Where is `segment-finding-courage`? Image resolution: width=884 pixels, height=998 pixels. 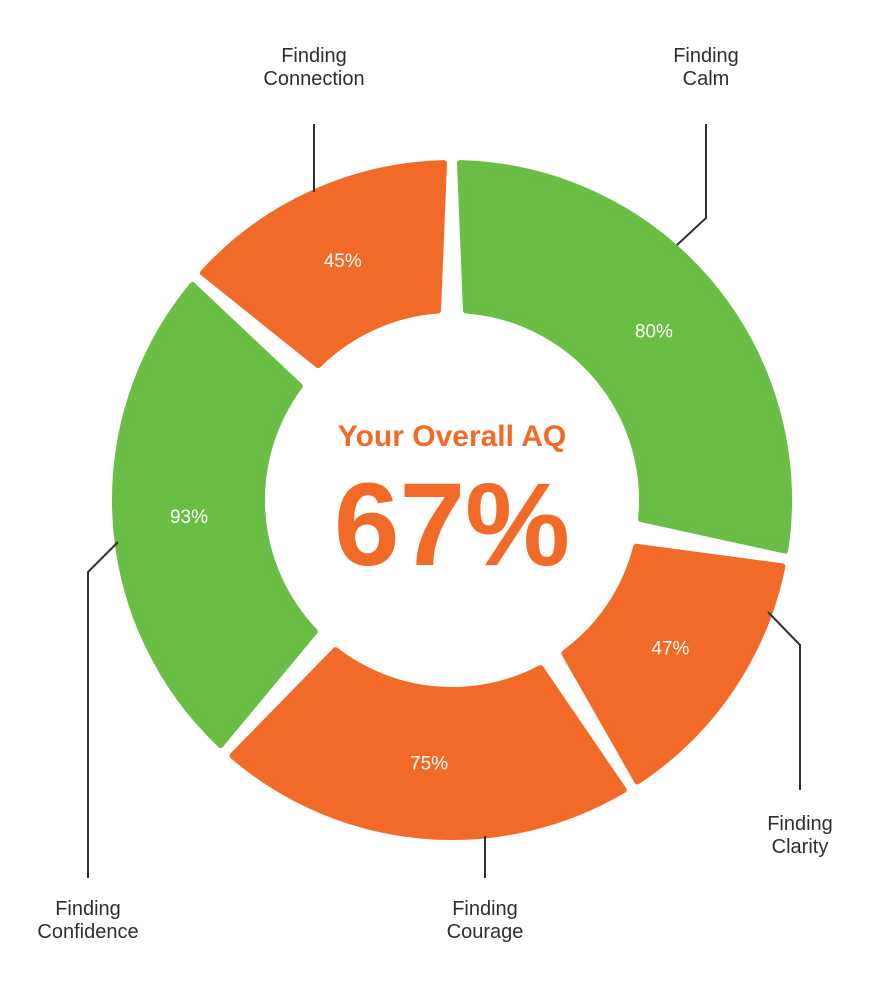
segment-finding-courage is located at coordinates (428, 743).